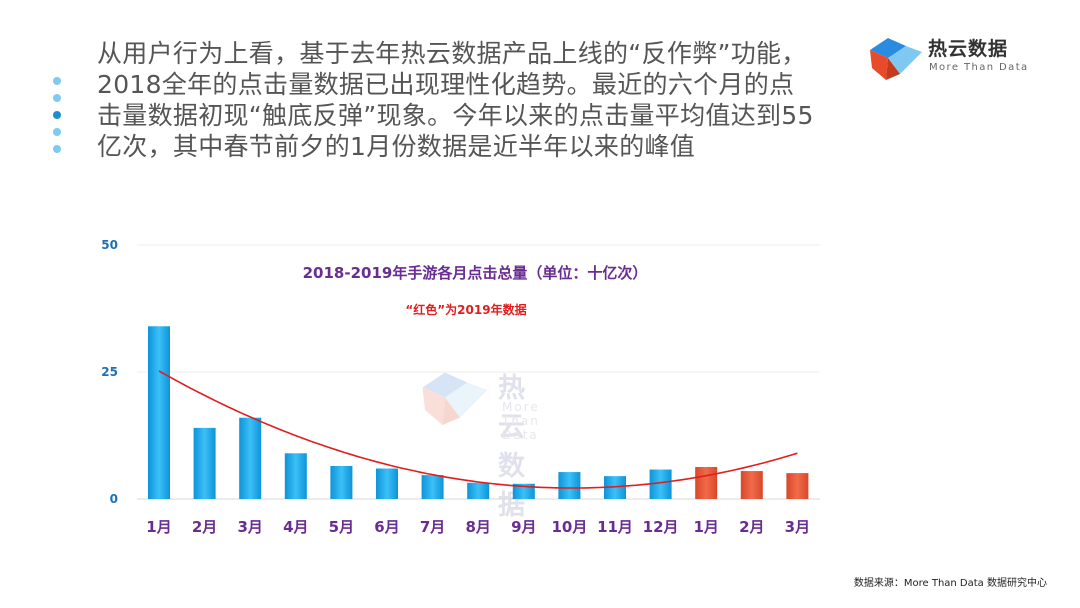  What do you see at coordinates (661, 527) in the screenshot?
I see `x-tick-label: 12月` at bounding box center [661, 527].